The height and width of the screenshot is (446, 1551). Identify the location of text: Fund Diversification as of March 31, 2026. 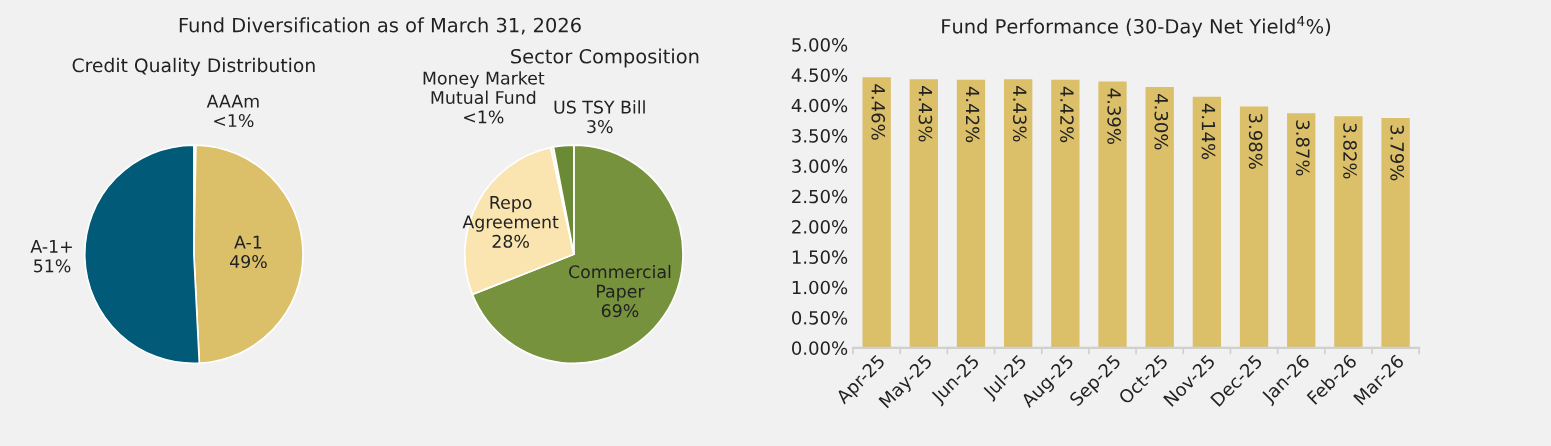
(380, 26).